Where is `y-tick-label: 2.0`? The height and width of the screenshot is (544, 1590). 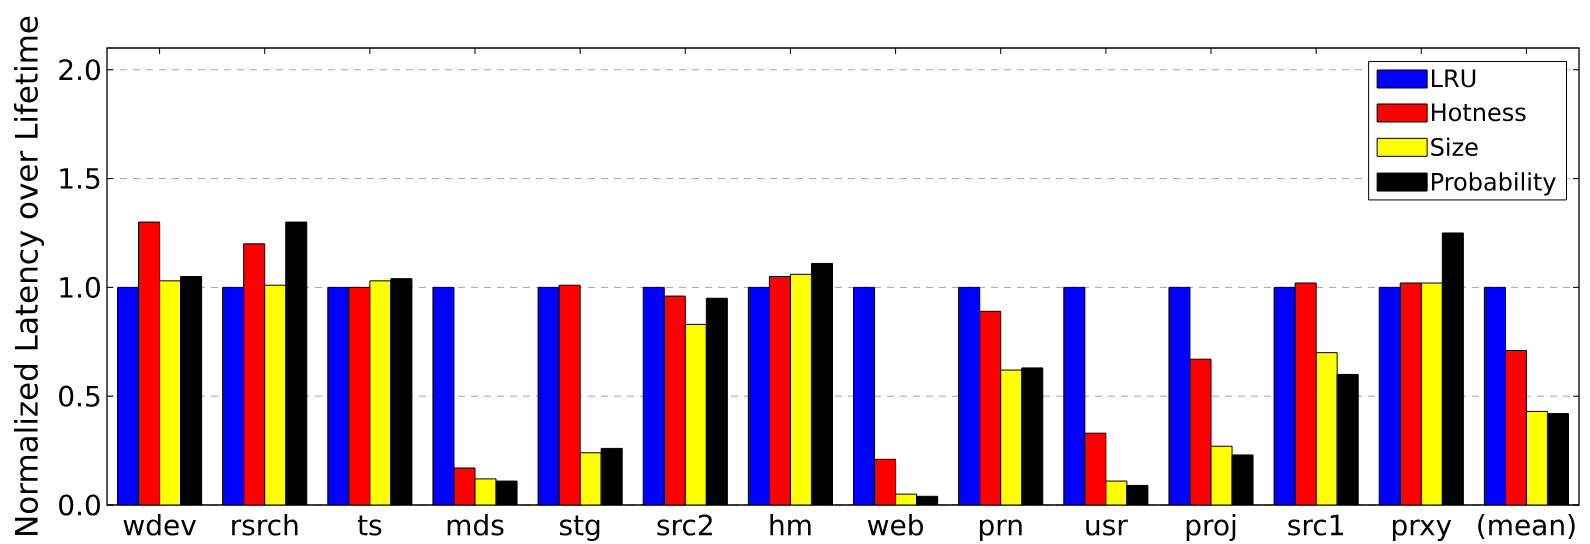 y-tick-label: 2.0 is located at coordinates (79, 70).